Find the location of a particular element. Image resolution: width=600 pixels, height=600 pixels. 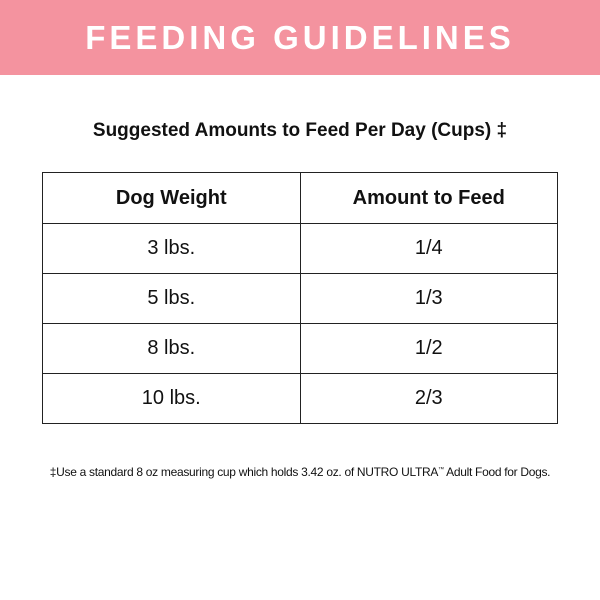

amount: 1/3 is located at coordinates (428, 298).